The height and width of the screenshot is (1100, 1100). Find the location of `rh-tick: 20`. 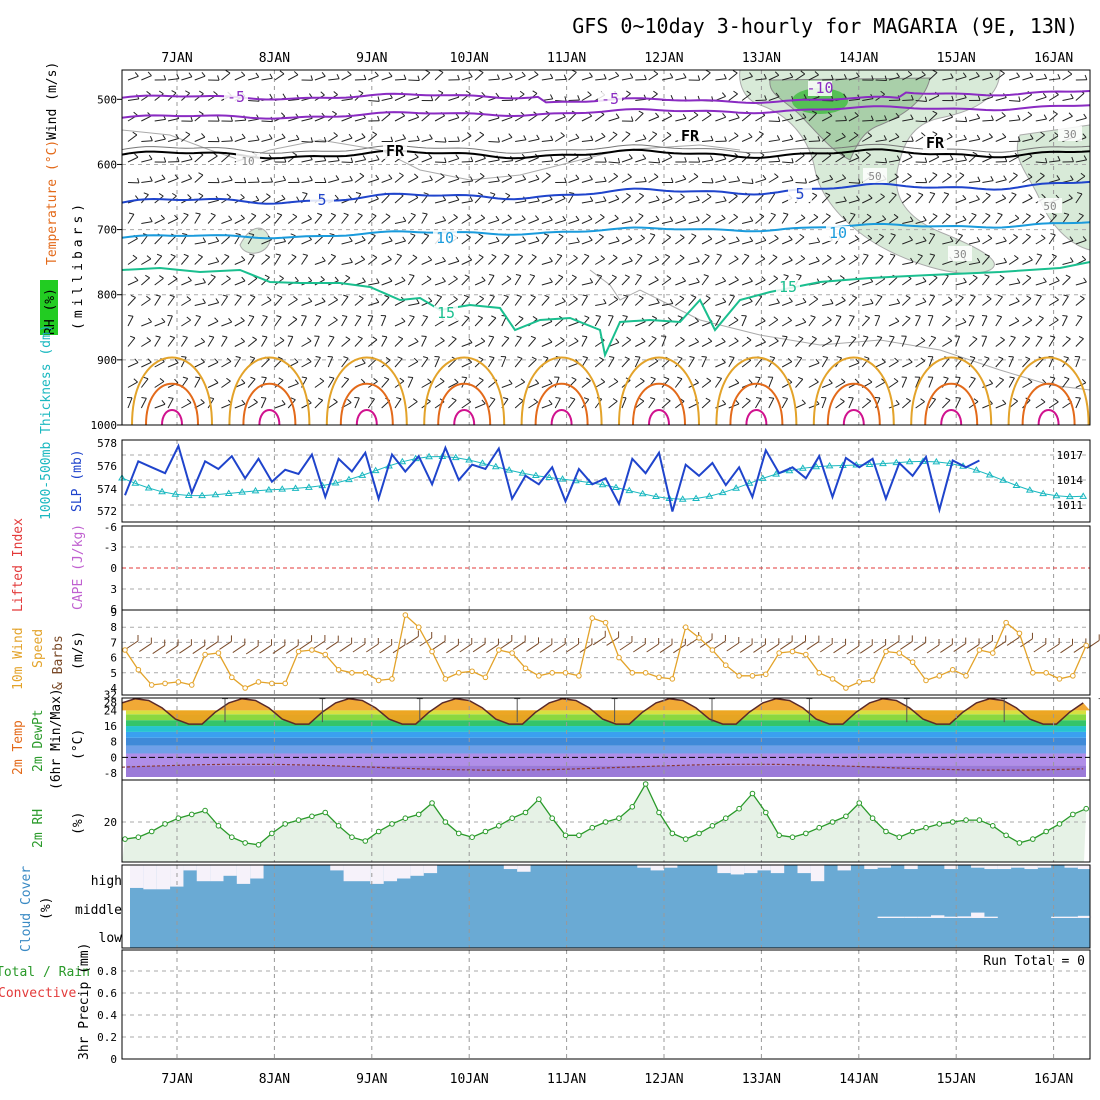

rh-tick: 20 is located at coordinates (110, 822).